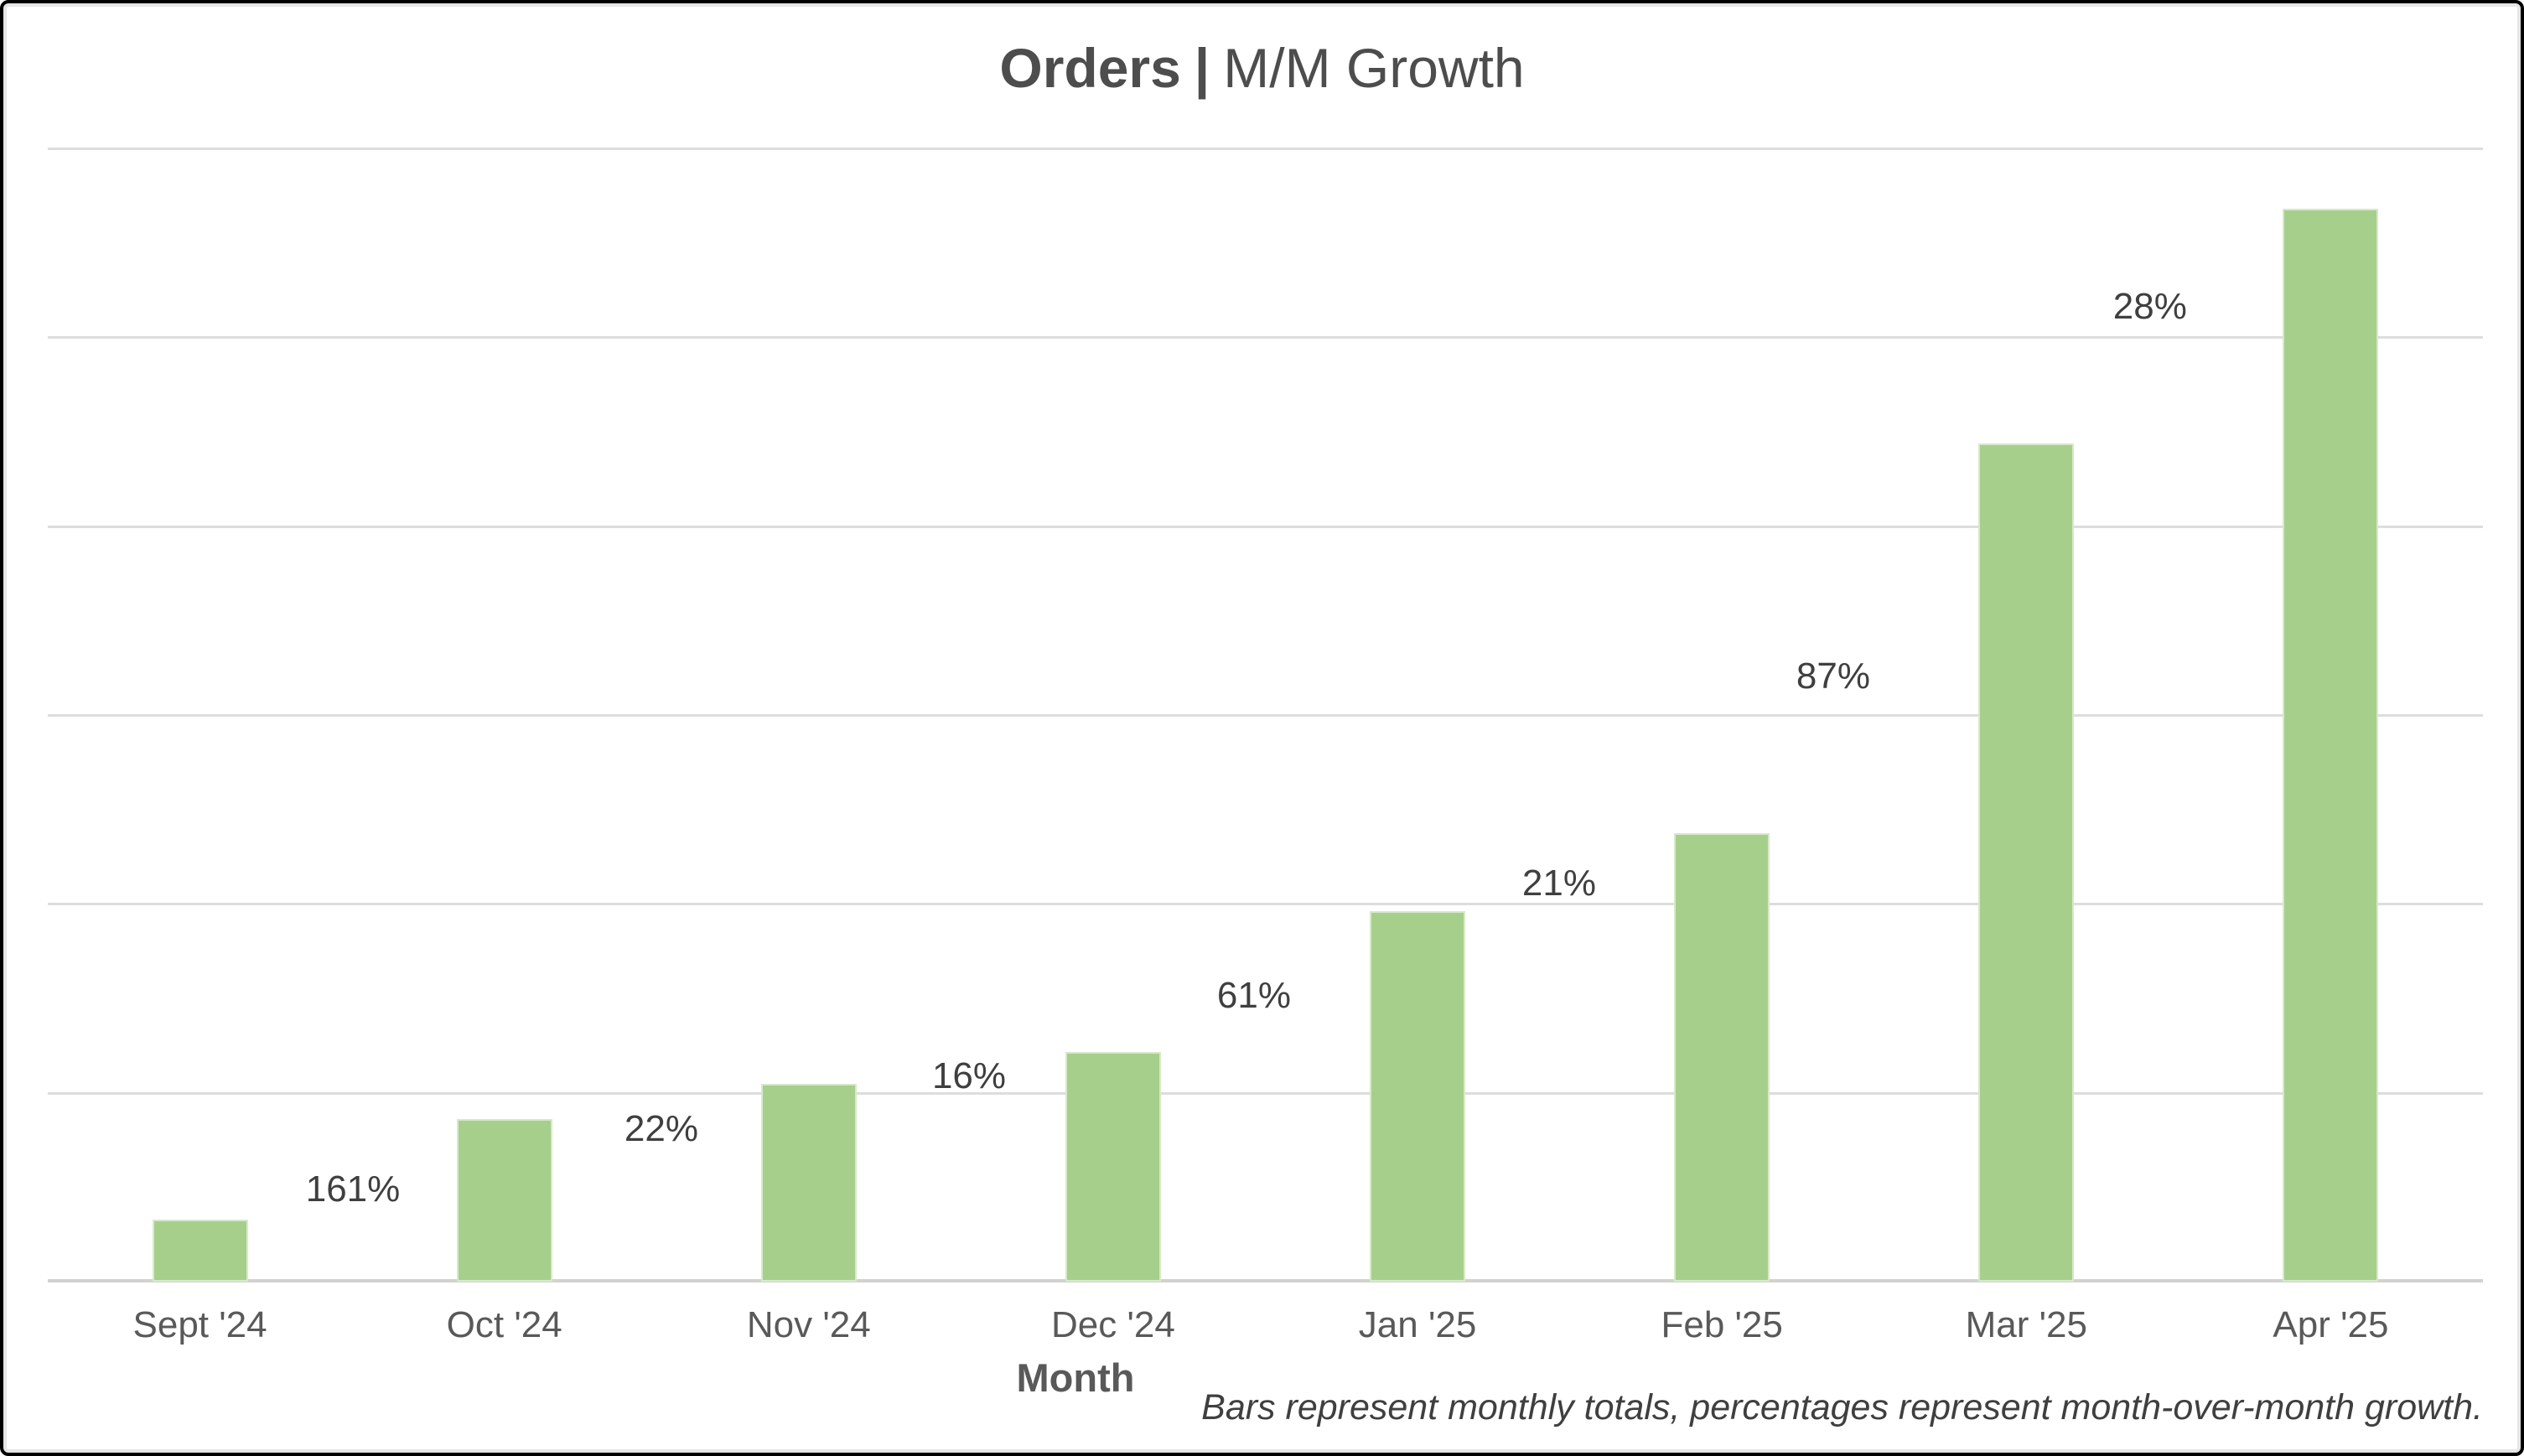 Image resolution: width=2524 pixels, height=1456 pixels. I want to click on x-axis-line, so click(1265, 1280).